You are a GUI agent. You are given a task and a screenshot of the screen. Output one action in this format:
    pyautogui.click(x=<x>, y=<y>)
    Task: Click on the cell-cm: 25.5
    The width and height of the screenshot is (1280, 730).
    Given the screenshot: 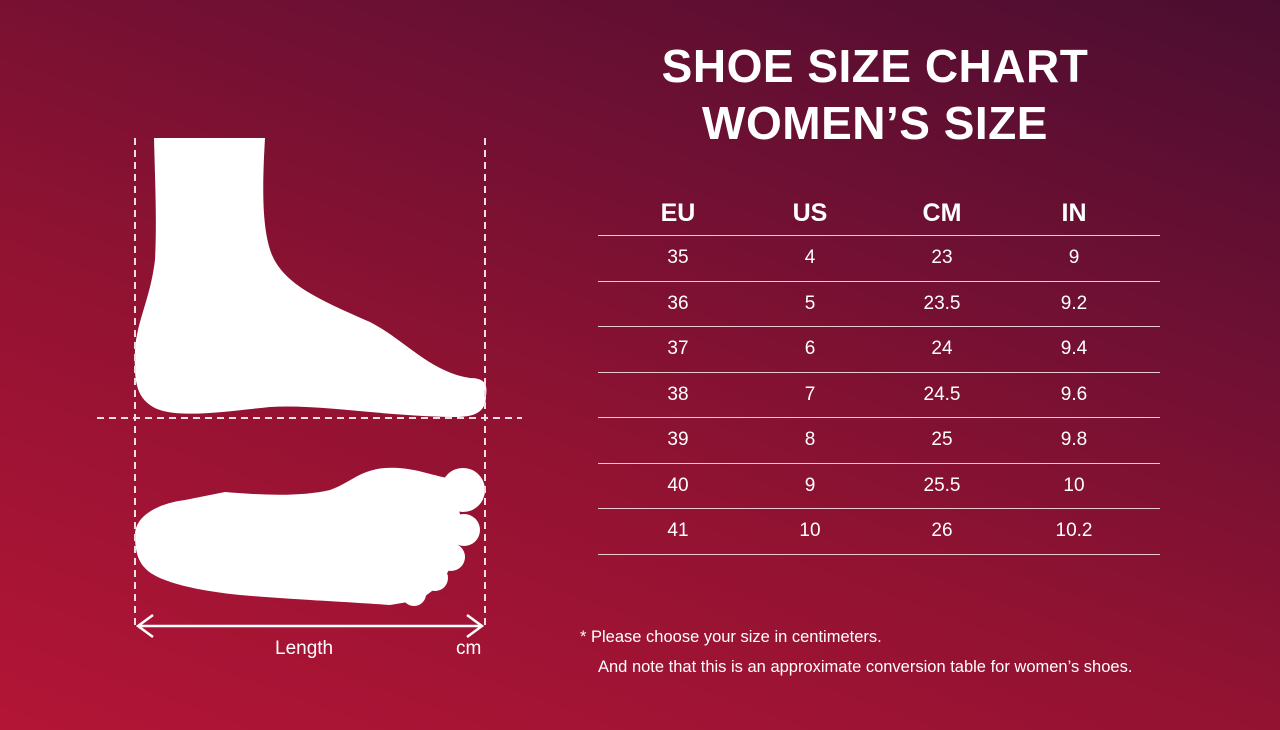 What is the action you would take?
    pyautogui.click(x=942, y=485)
    